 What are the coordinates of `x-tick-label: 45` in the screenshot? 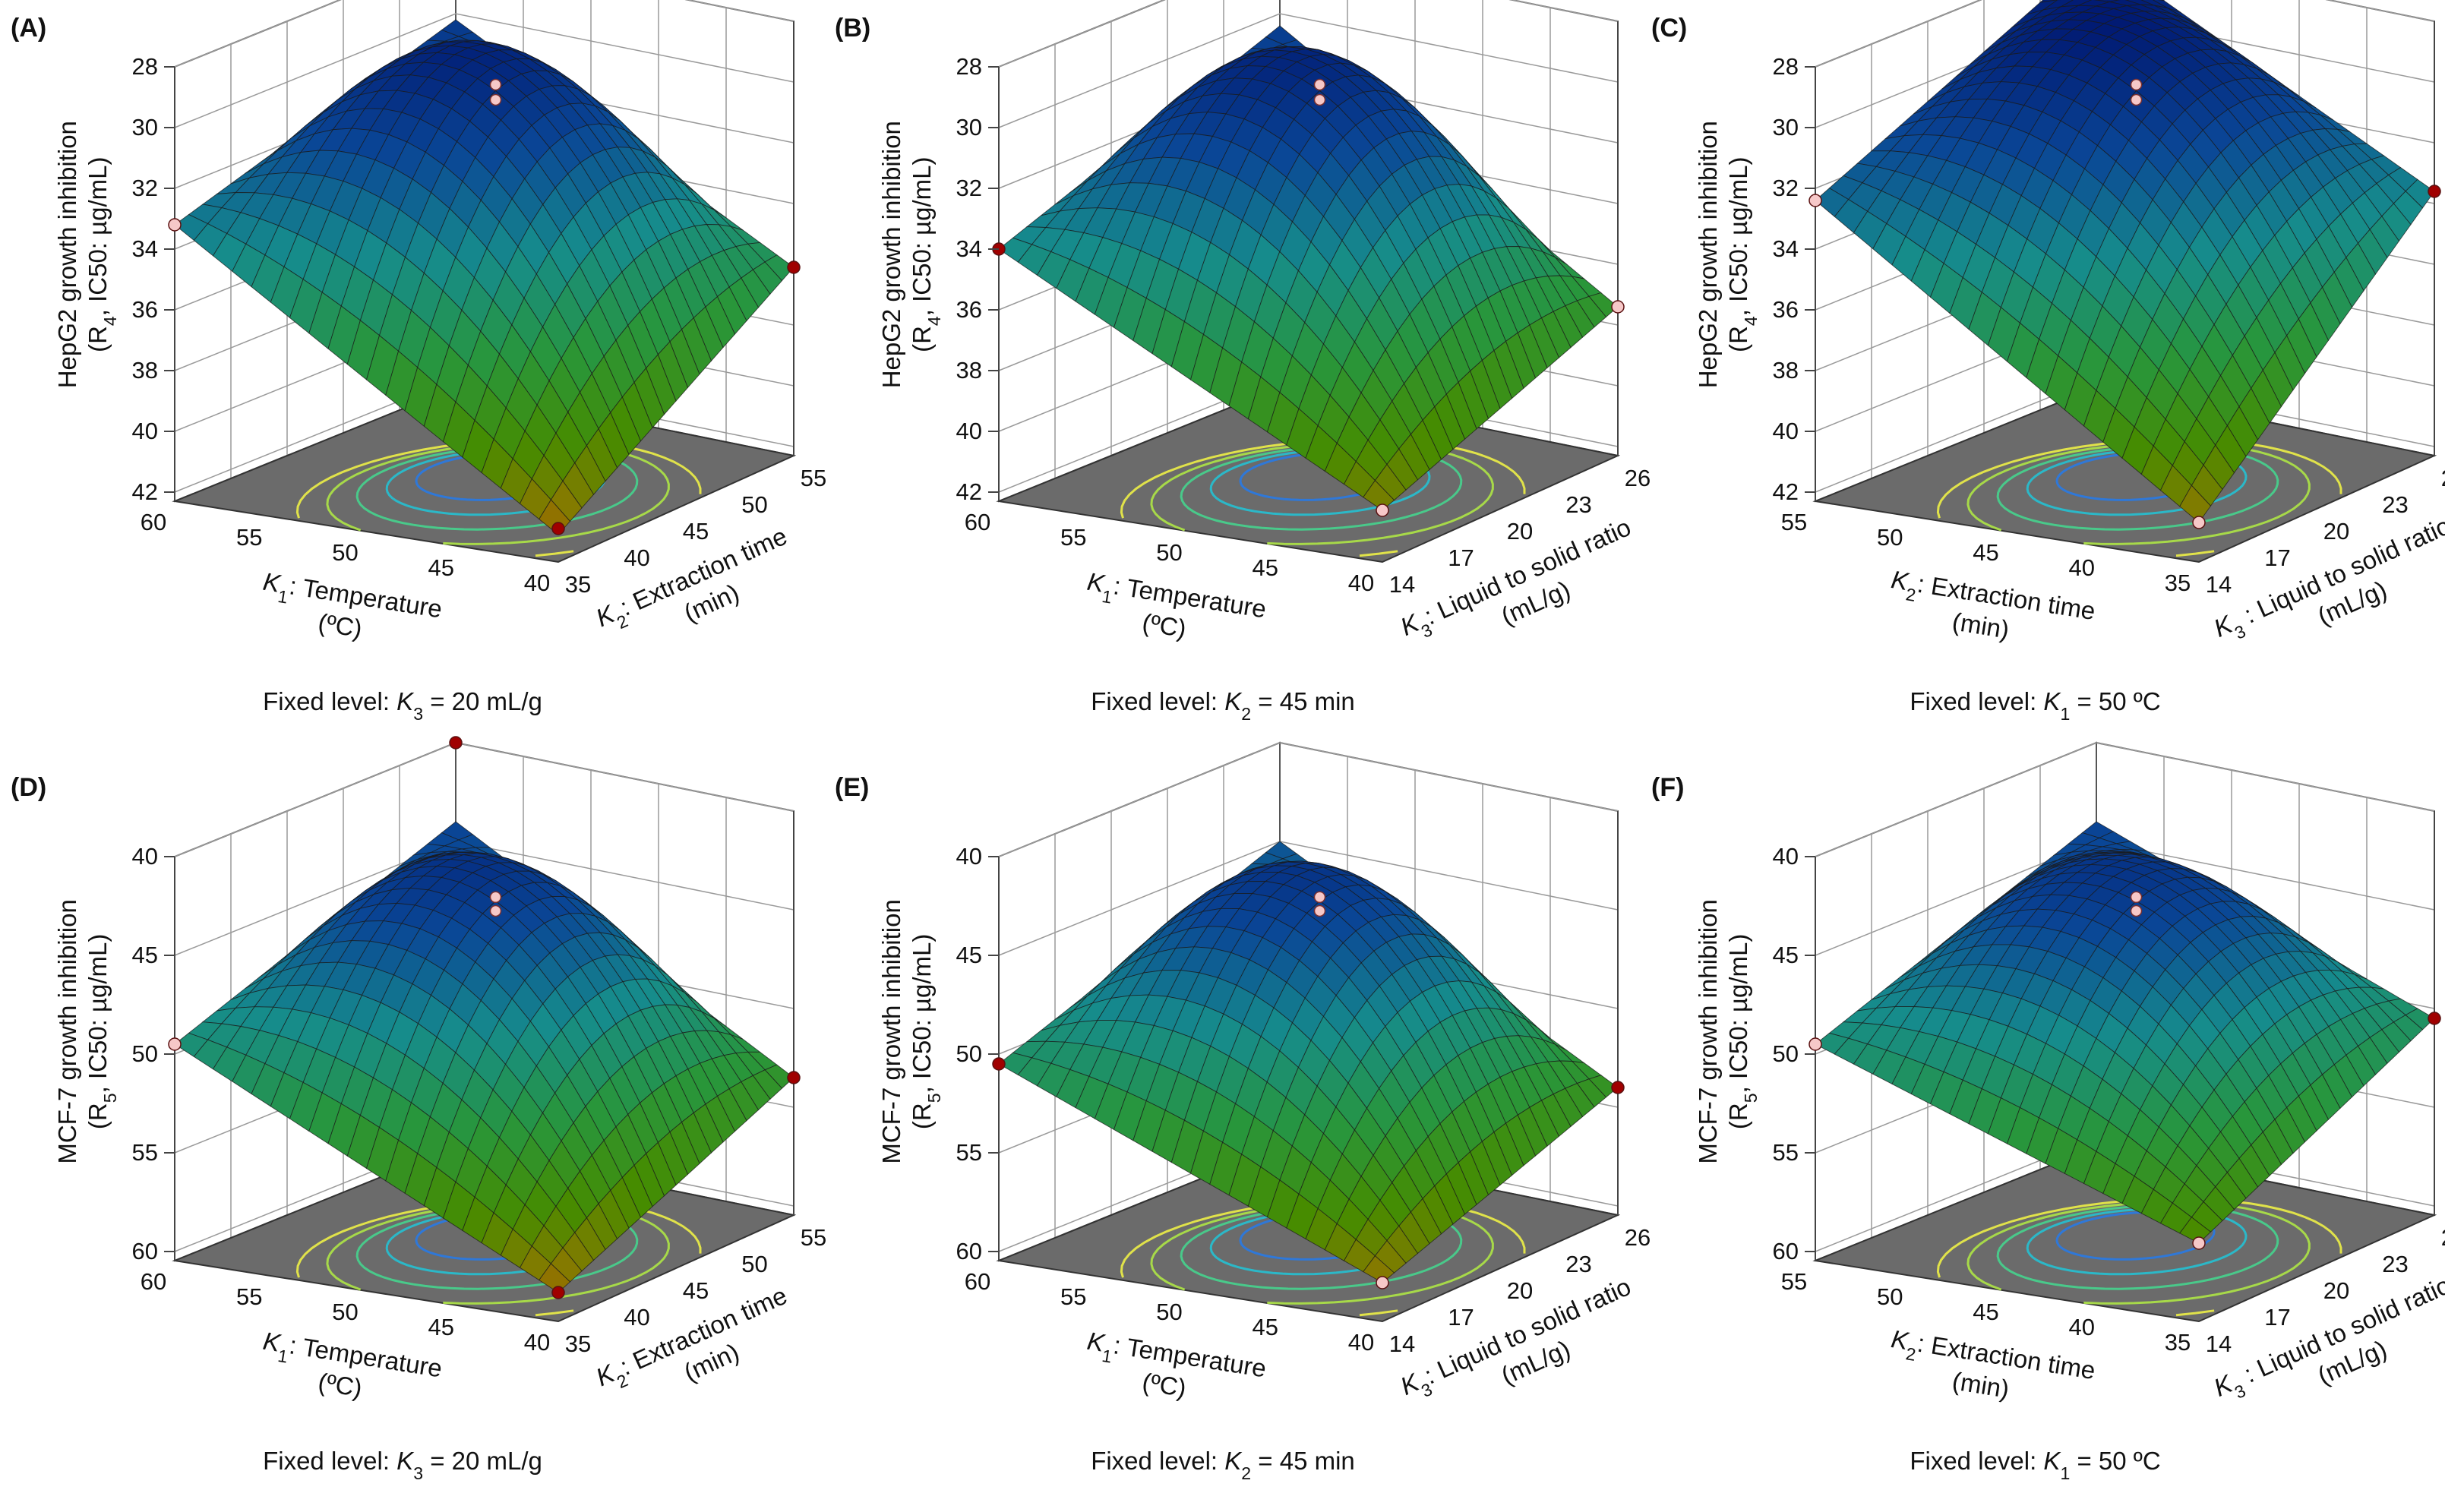 It's located at (1265, 1327).